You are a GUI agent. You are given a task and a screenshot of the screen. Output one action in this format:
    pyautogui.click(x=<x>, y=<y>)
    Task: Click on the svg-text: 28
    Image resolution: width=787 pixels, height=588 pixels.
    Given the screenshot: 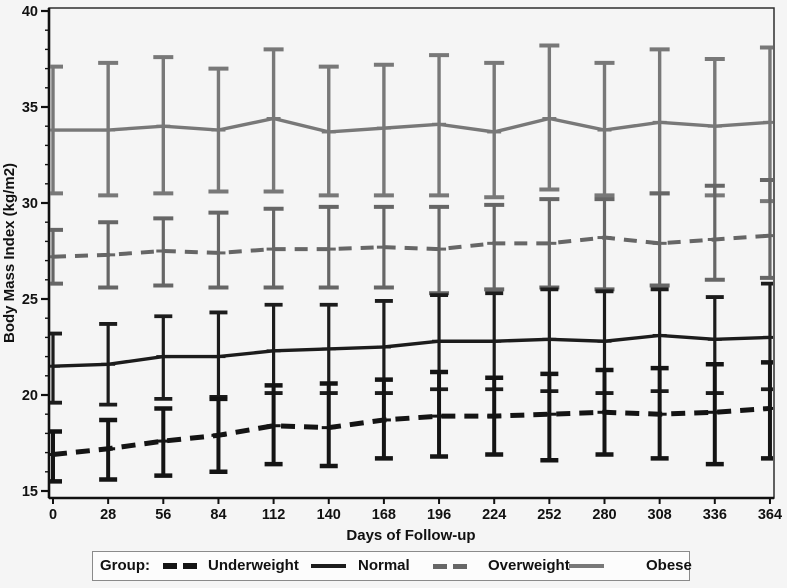 What is the action you would take?
    pyautogui.click(x=108, y=515)
    